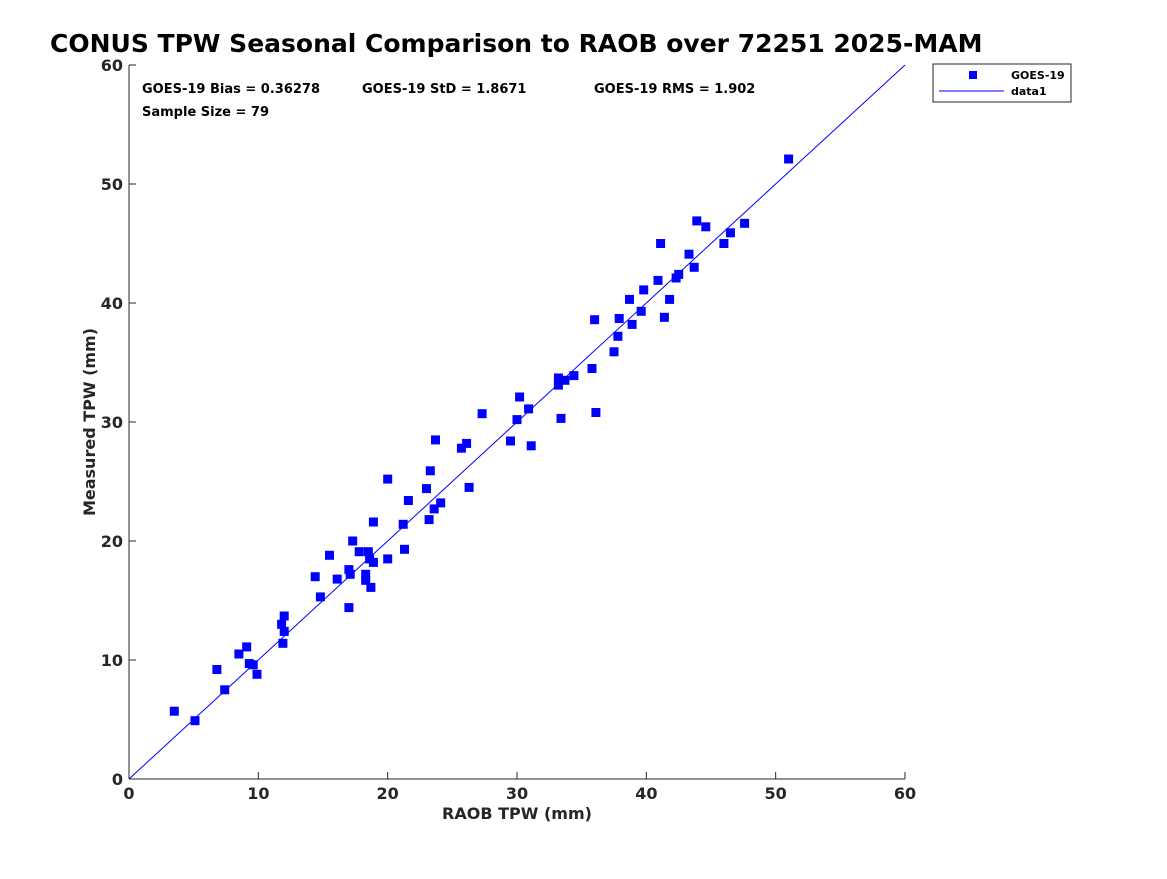 This screenshot has height=879, width=1167. I want to click on rms-annotation: GOES-19 RMS = 1.902, so click(674, 89).